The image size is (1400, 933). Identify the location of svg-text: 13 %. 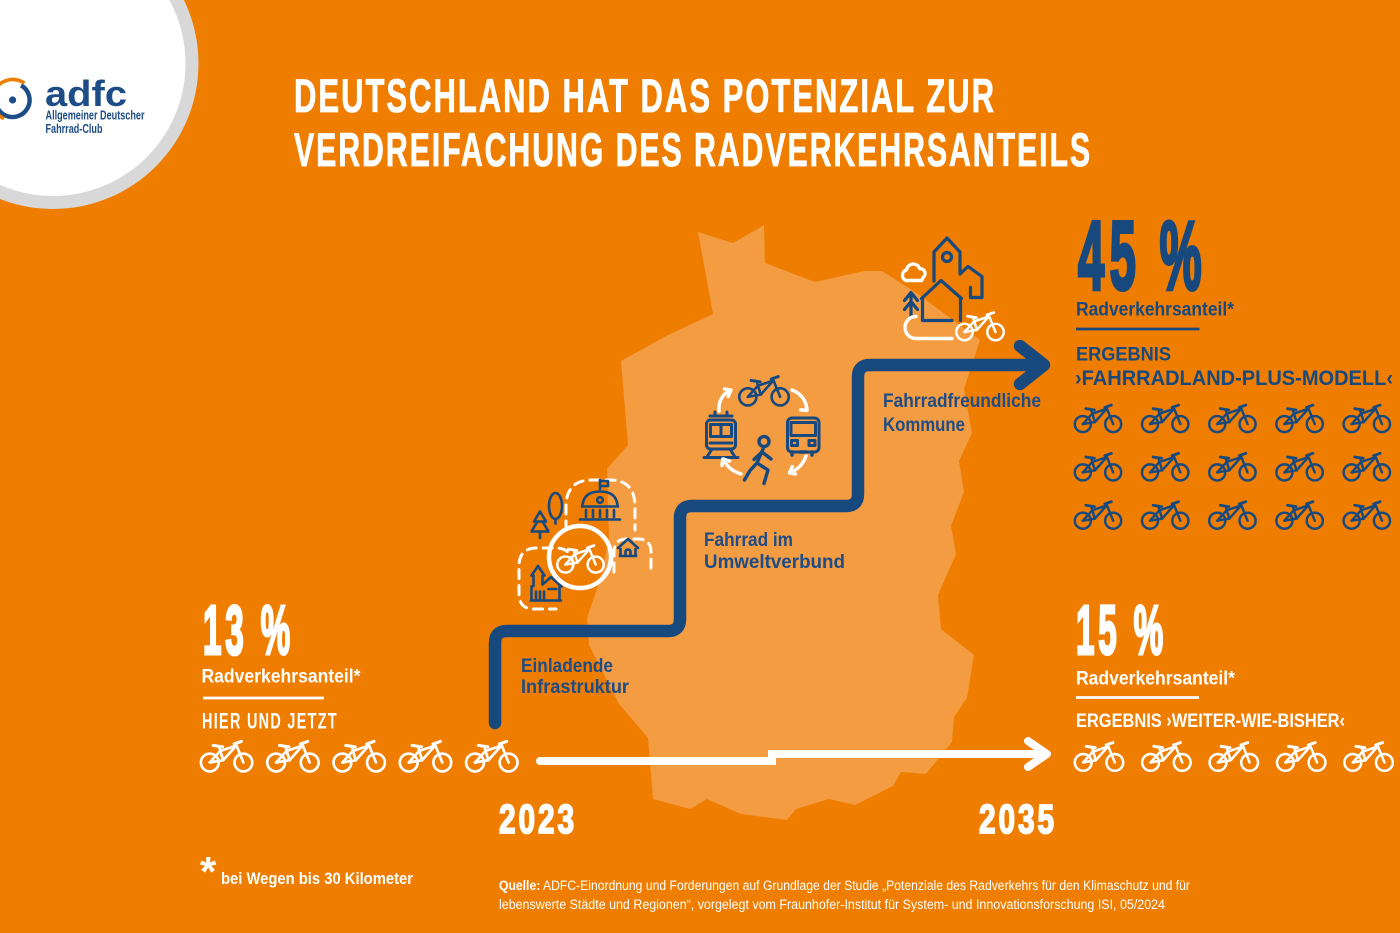
(248, 630).